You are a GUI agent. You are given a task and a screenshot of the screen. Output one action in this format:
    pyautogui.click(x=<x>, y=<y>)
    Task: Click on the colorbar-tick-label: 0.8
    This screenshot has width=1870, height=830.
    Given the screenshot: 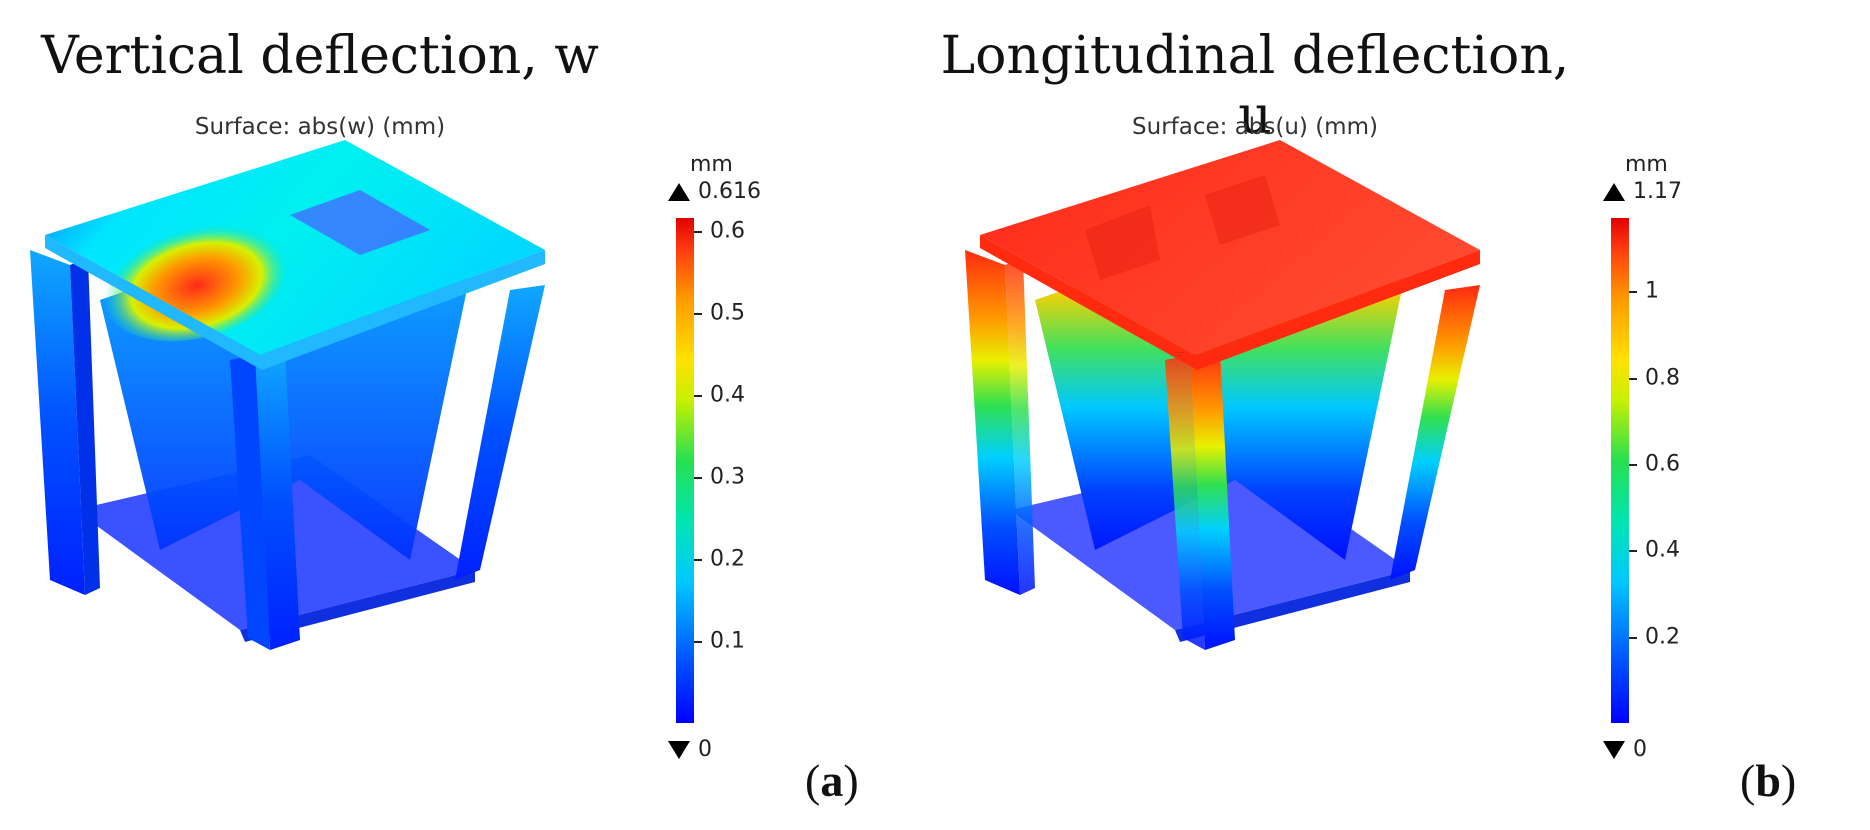 What is the action you would take?
    pyautogui.click(x=1662, y=378)
    